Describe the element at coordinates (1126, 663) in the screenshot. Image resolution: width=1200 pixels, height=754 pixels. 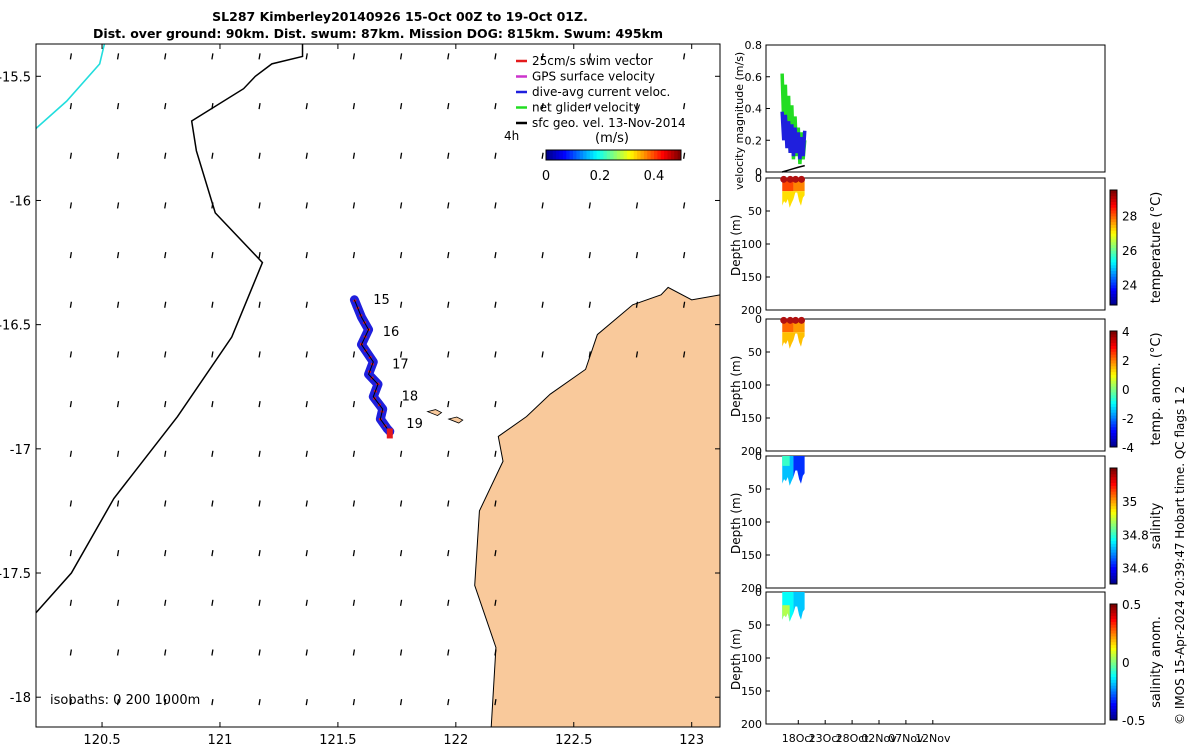
I see `heatmap-colorbar-tick-label: 0` at that location.